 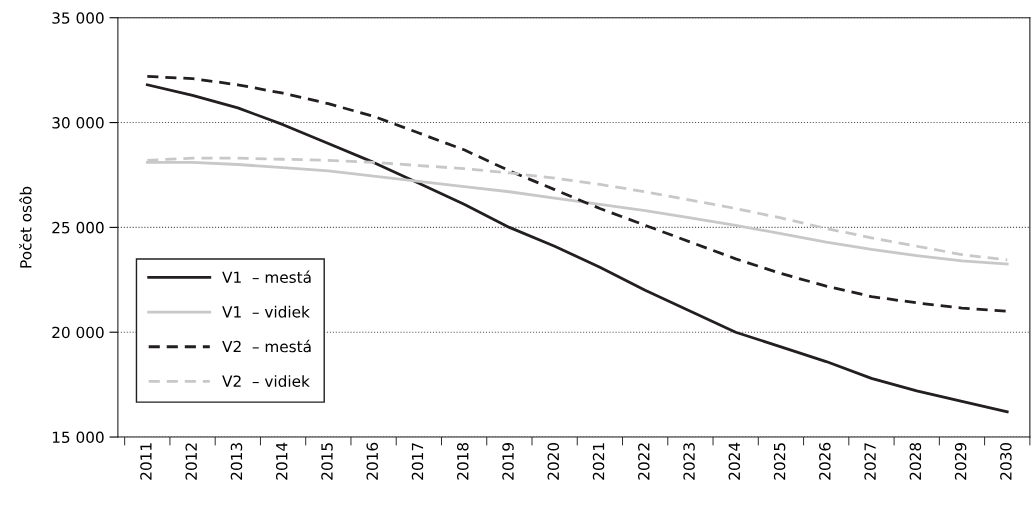 I want to click on x-tick-label: 2014, so click(x=281, y=461).